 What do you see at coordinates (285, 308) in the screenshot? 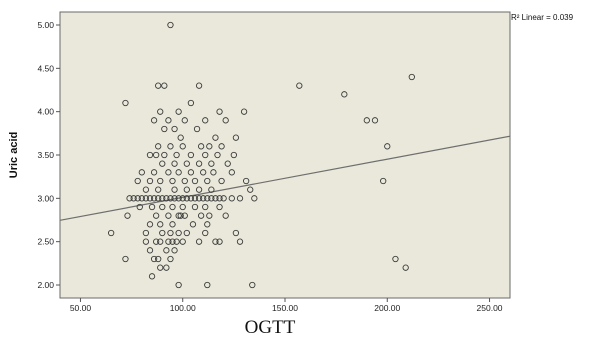
I see `x-tick-label: 150.00` at bounding box center [285, 308].